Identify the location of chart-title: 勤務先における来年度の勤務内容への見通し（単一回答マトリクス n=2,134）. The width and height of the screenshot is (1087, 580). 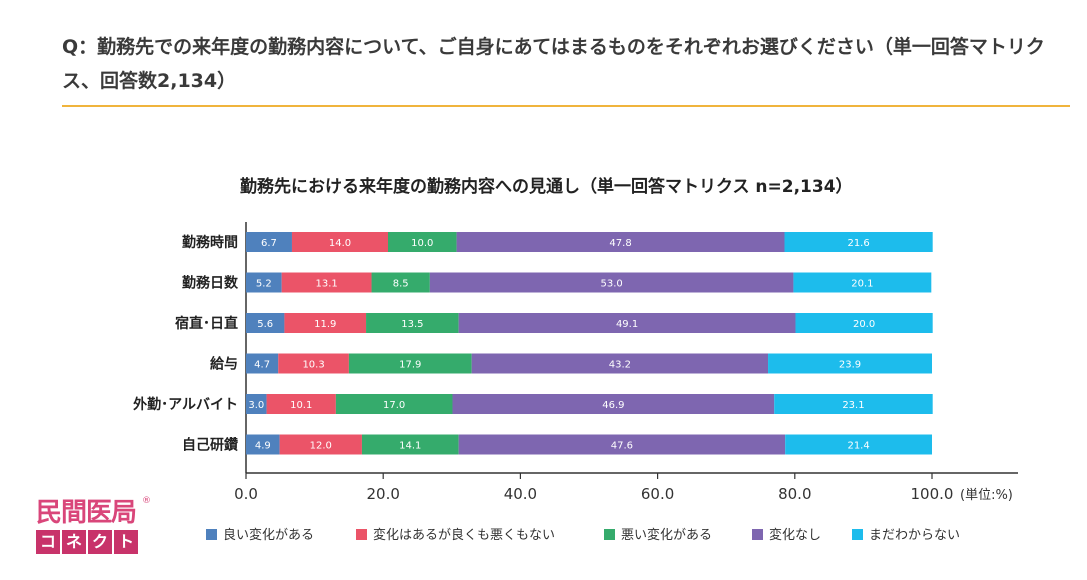
(546, 187).